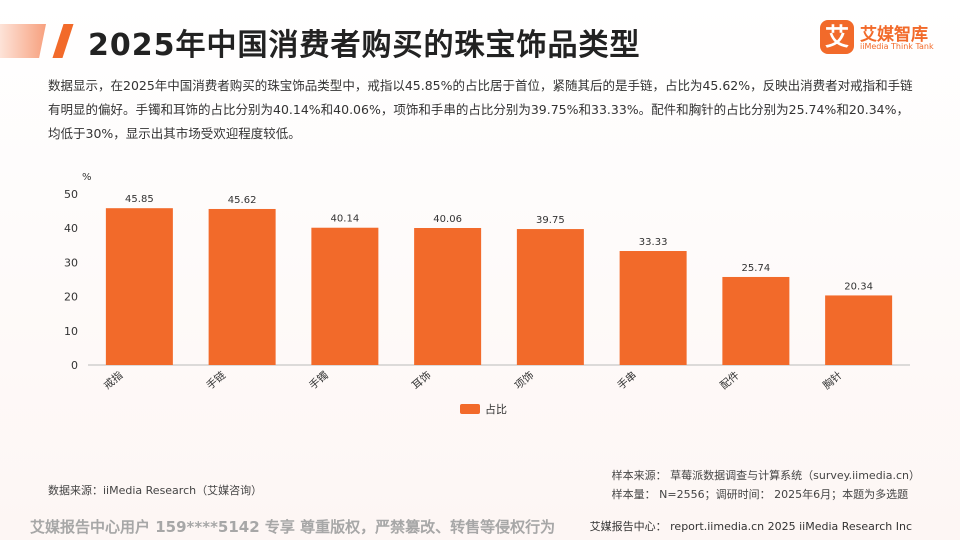 Image resolution: width=960 pixels, height=540 pixels. Describe the element at coordinates (765, 475) in the screenshot. I see `sample-source: 样本来源： 草莓派数据调查与计算系统（survey.iimedia.cn）` at that location.